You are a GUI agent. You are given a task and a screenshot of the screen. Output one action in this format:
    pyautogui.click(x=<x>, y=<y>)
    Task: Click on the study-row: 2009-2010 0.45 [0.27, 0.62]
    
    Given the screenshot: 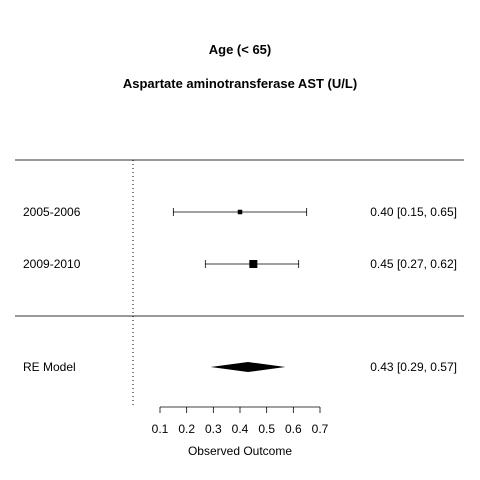 What is the action you would take?
    pyautogui.click(x=240, y=264)
    